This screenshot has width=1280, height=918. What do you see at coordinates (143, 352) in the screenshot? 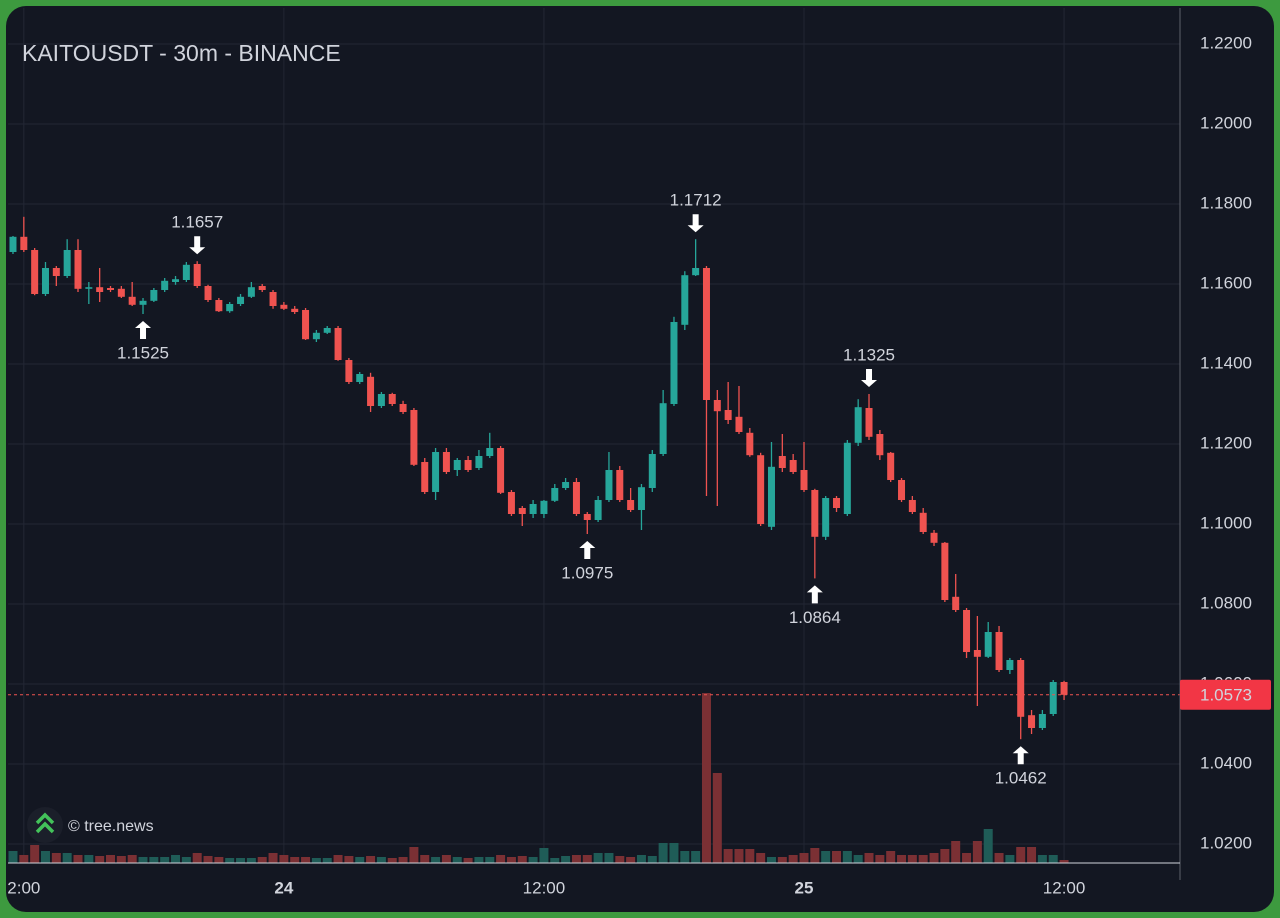
I see `extreme-label: 1.1525` at bounding box center [143, 352].